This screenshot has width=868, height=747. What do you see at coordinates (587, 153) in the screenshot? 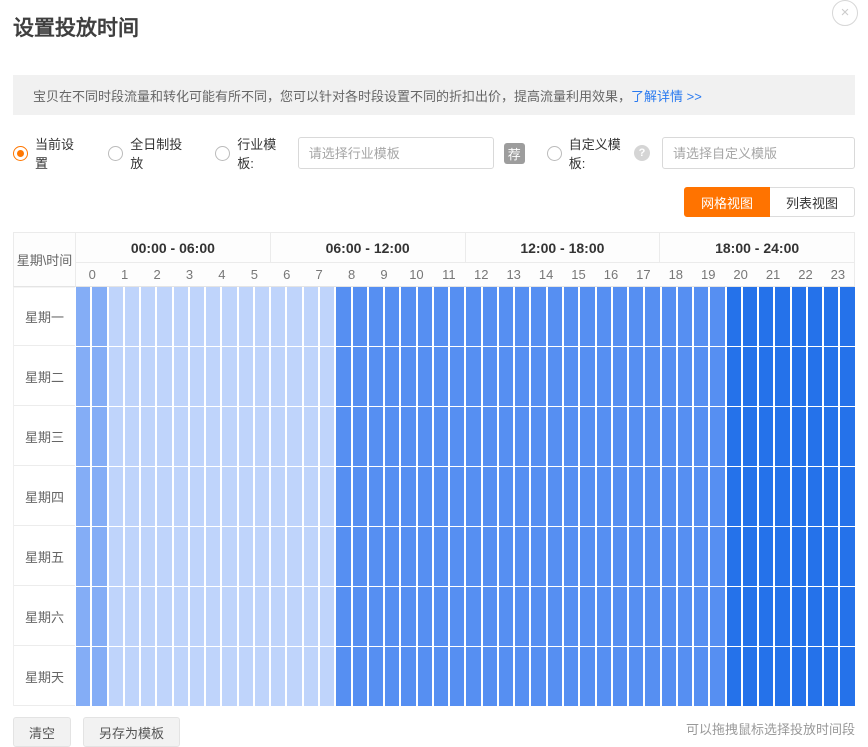
I see `radio-custom-template: 自定义模板:` at bounding box center [587, 153].